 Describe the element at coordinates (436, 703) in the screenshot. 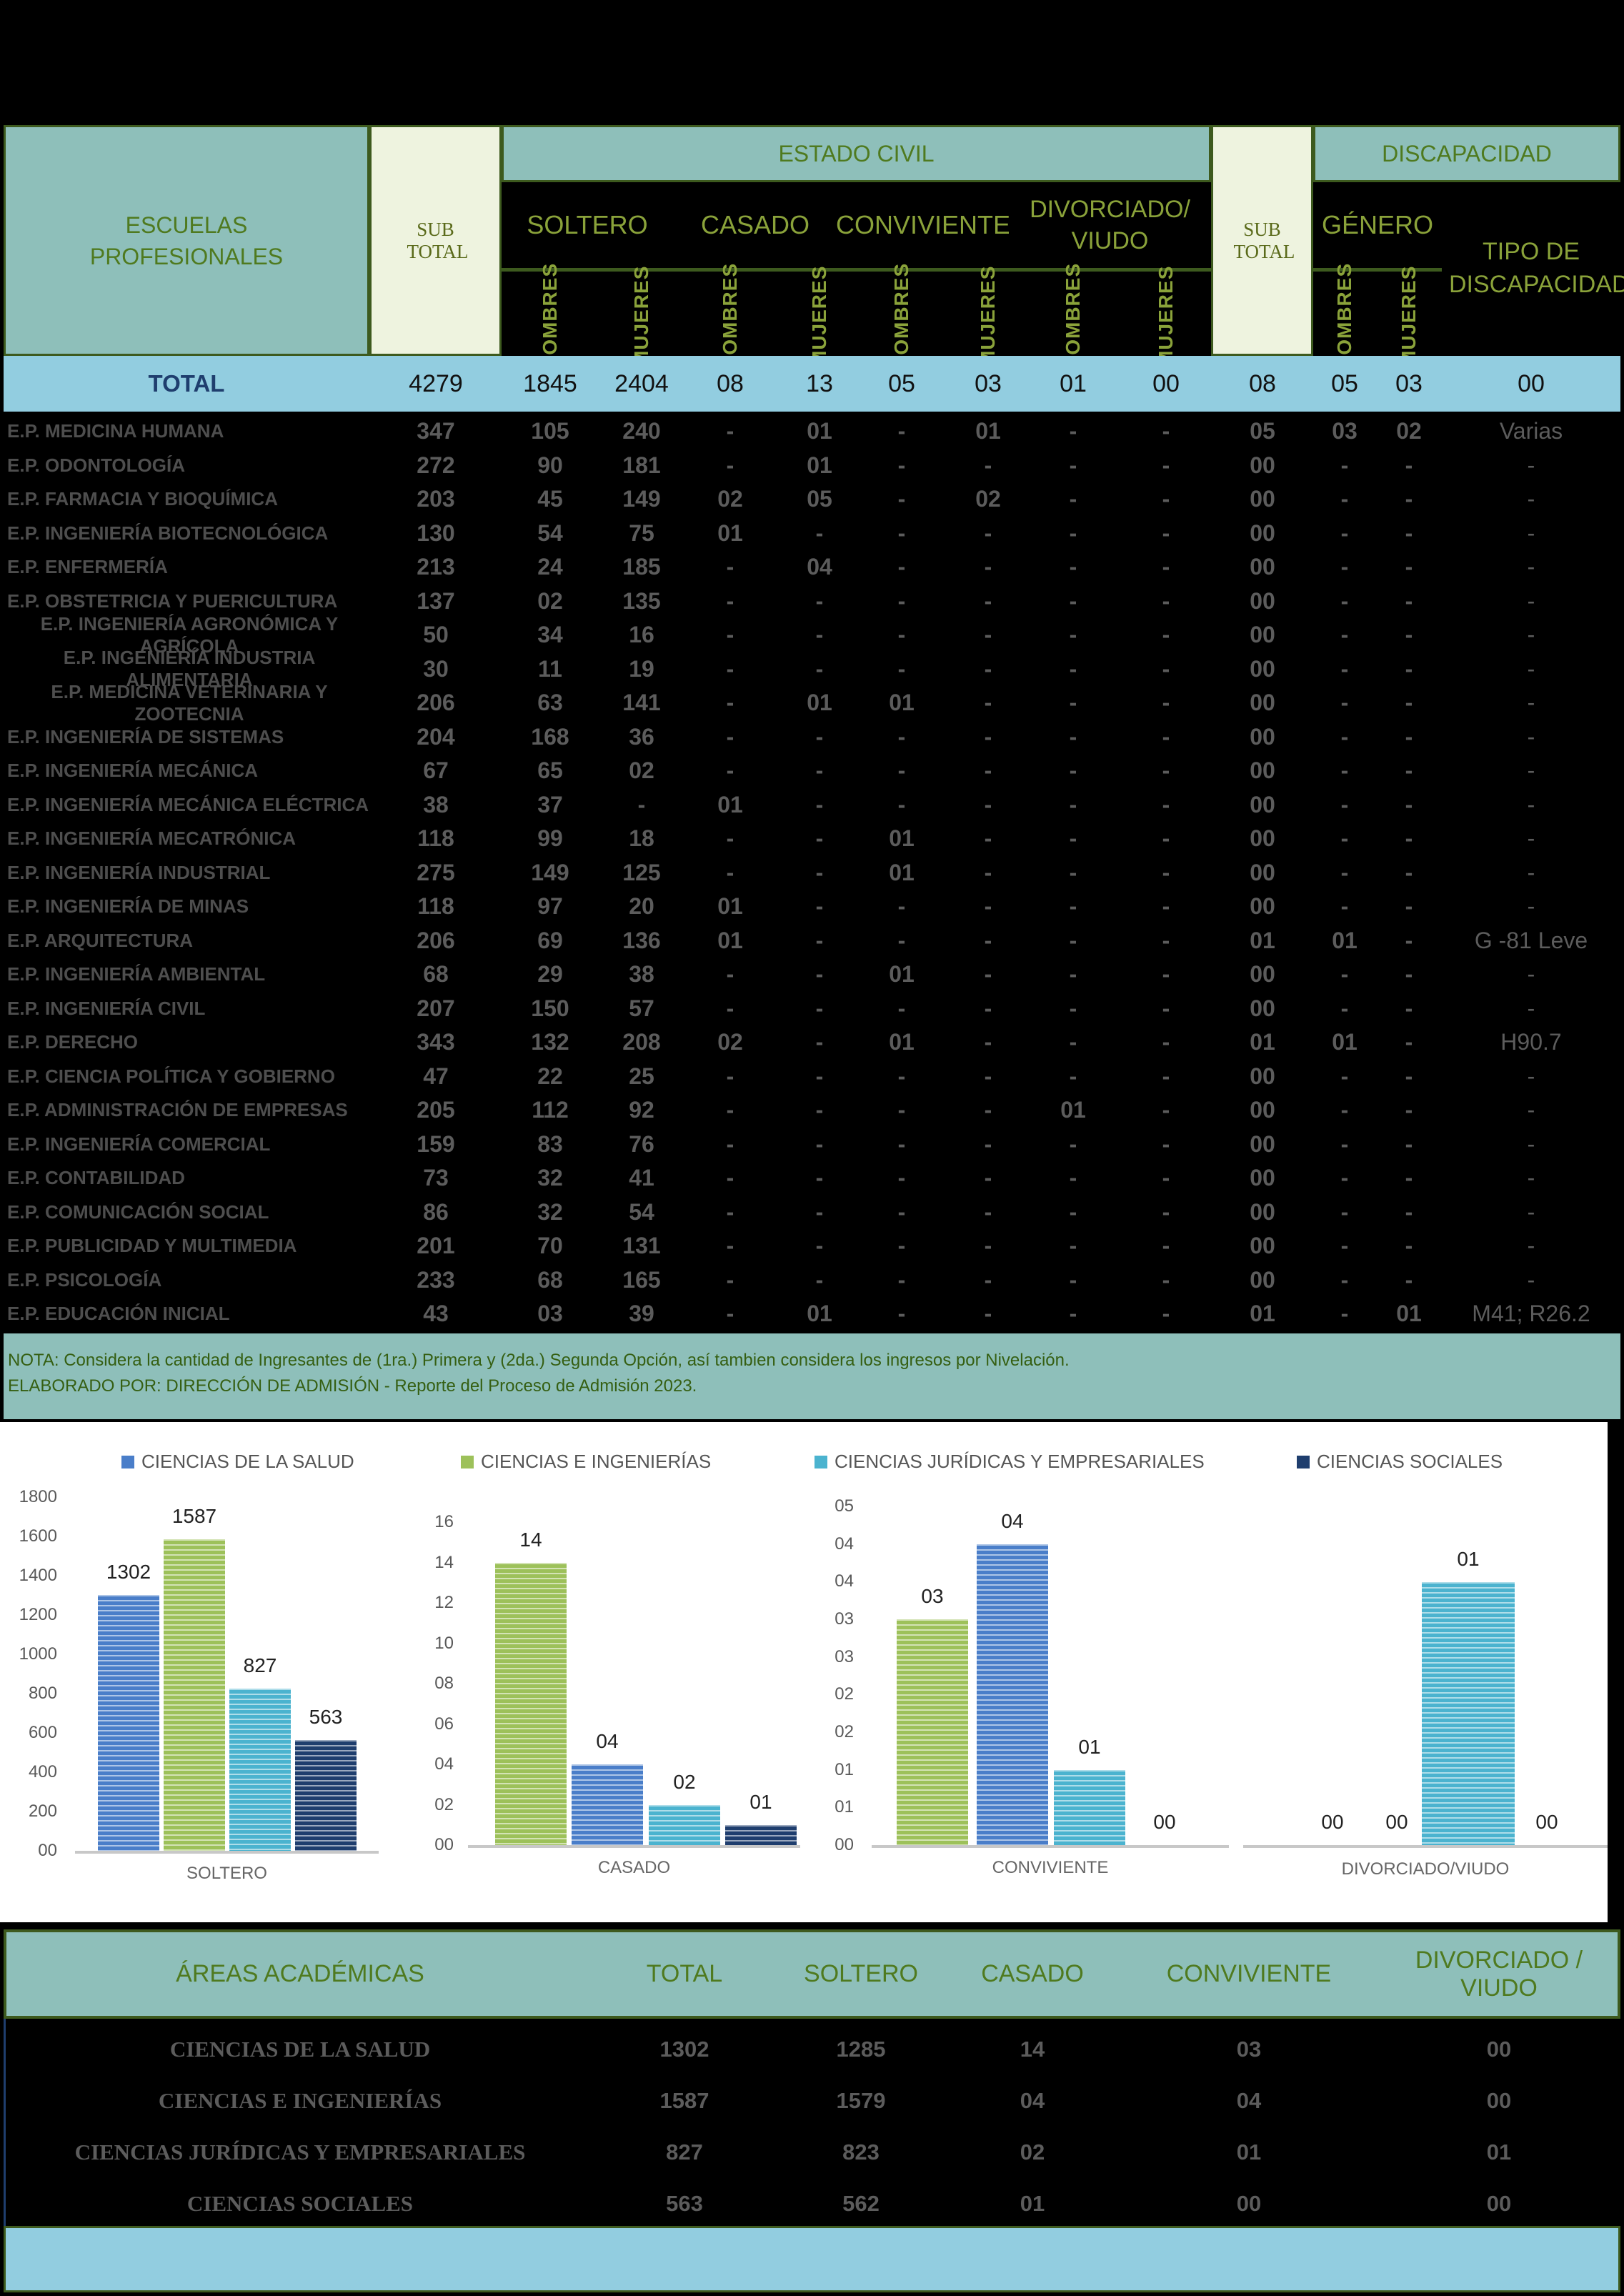

I see `row-value: 206` at that location.